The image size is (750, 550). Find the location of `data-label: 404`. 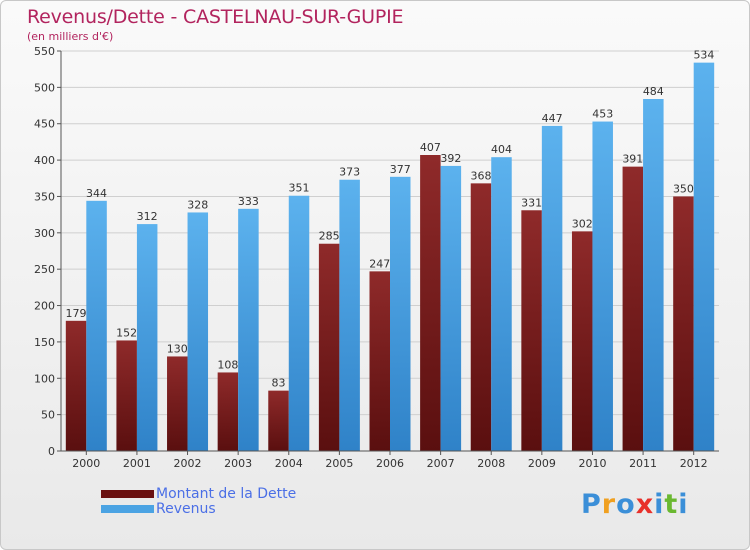

data-label: 404 is located at coordinates (501, 149).